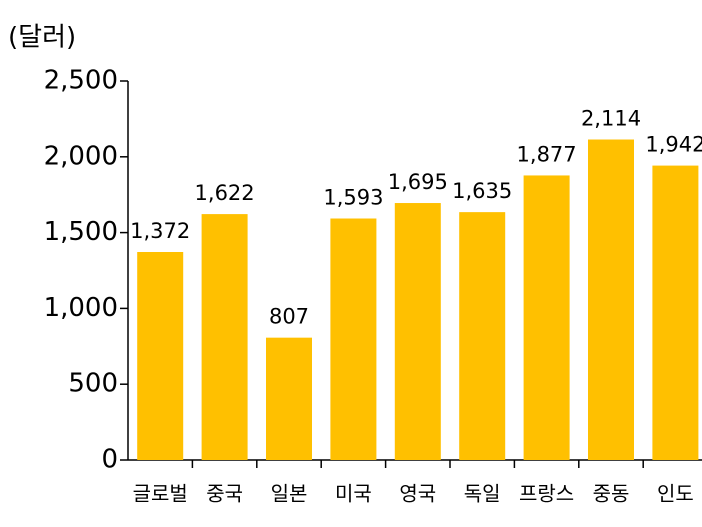 Image resolution: width=702 pixels, height=527 pixels. Describe the element at coordinates (673, 145) in the screenshot. I see `value-label: 1,942` at that location.